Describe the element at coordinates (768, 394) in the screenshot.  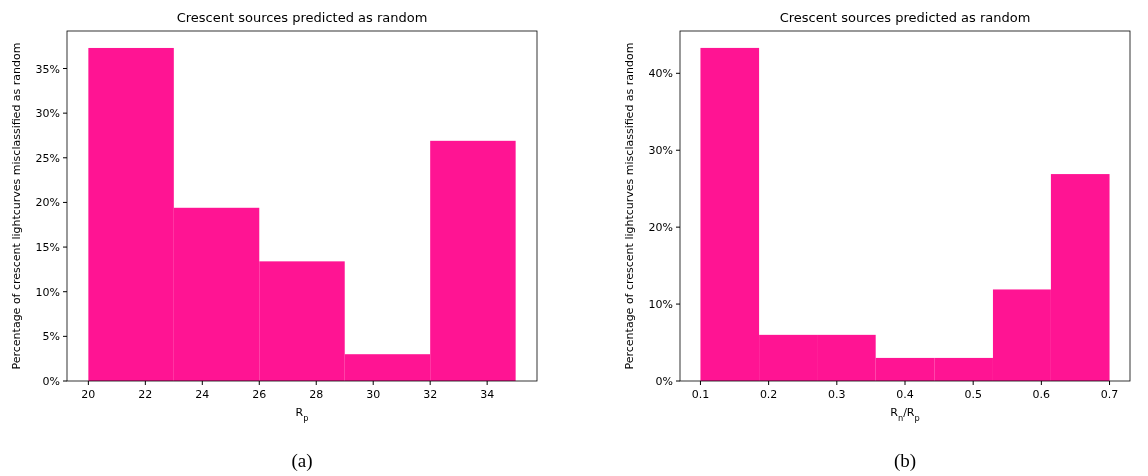
I see `x-tick-label: 0.2` at that location.